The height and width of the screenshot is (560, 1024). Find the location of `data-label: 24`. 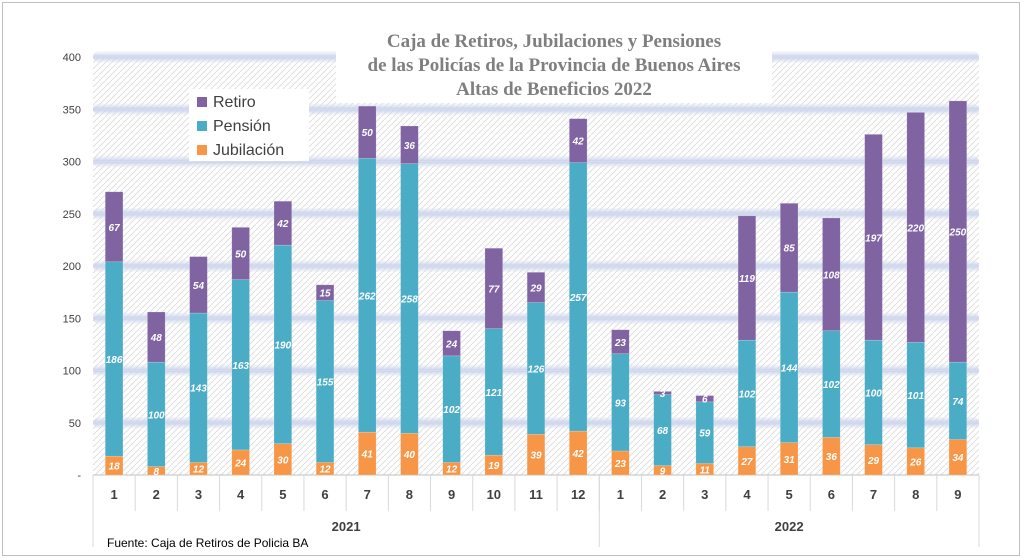

data-label: 24 is located at coordinates (451, 344).